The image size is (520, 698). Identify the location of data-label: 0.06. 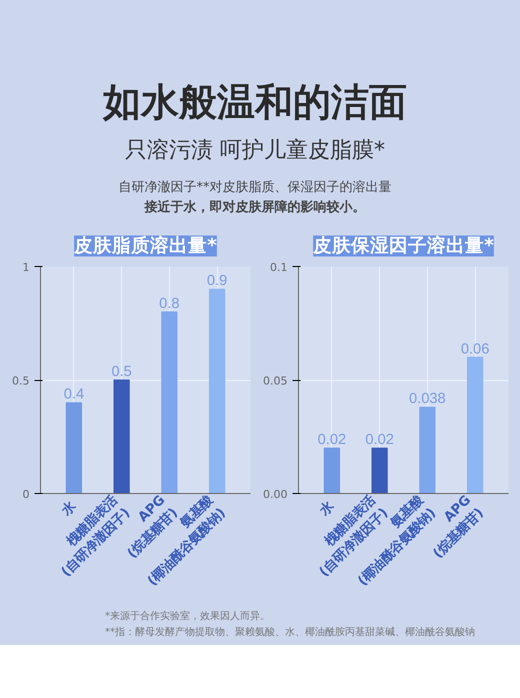
(475, 349).